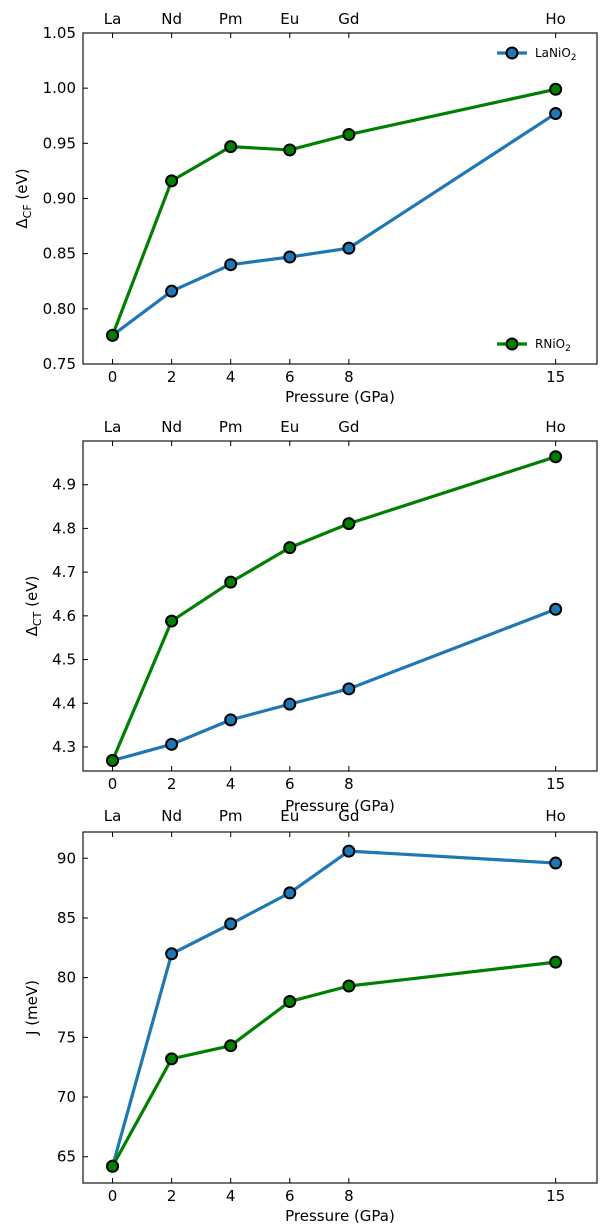 The height and width of the screenshot is (1224, 605). What do you see at coordinates (553, 53) in the screenshot?
I see `legend-label-main: LaNiO` at bounding box center [553, 53].